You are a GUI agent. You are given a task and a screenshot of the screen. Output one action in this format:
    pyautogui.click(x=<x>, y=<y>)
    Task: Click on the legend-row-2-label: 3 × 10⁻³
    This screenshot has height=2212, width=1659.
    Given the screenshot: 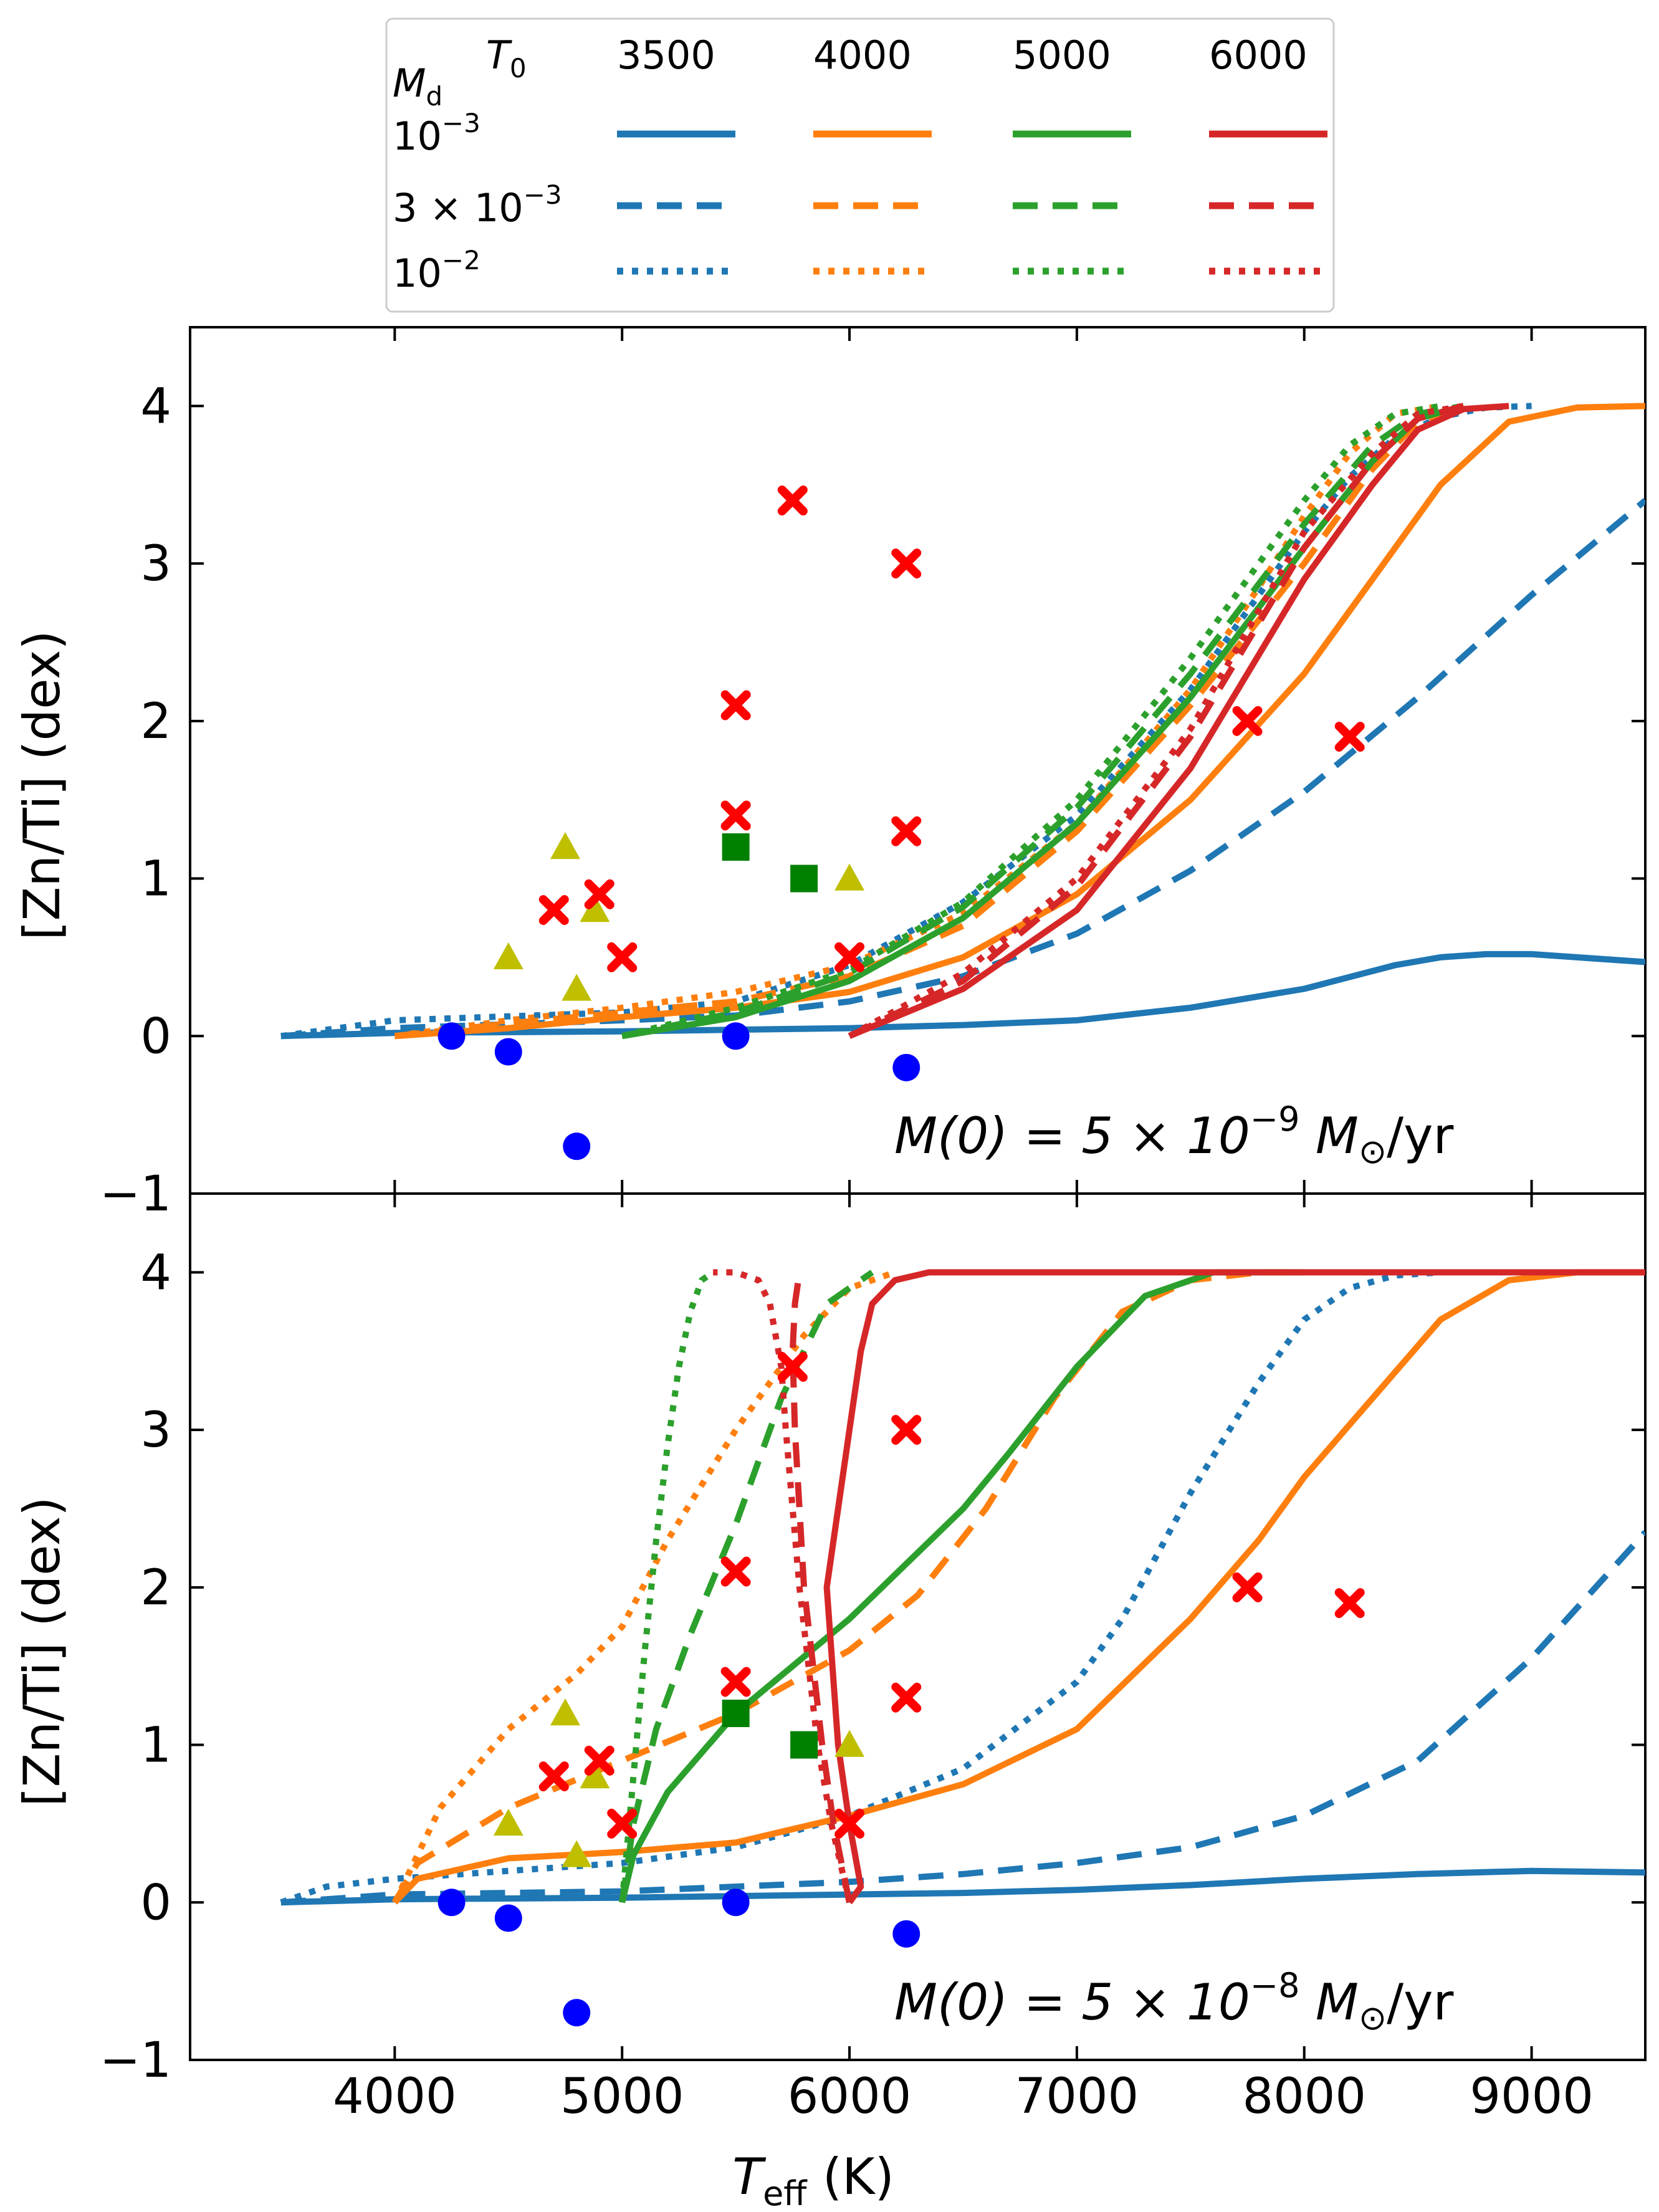 What is the action you would take?
    pyautogui.click(x=477, y=205)
    